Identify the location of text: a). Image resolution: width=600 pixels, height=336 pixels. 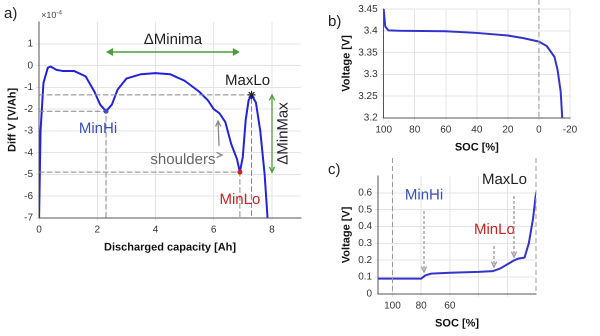
(11, 13).